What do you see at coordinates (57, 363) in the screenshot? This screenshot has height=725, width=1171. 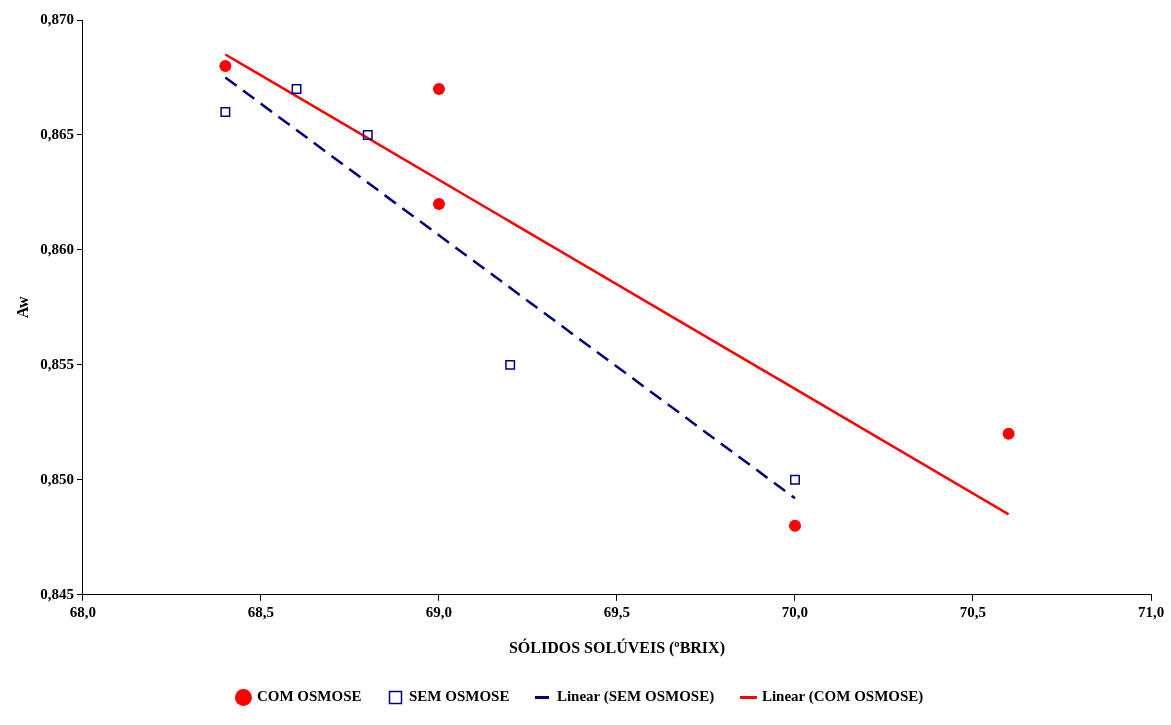 I see `y-tick-label: 0,855` at bounding box center [57, 363].